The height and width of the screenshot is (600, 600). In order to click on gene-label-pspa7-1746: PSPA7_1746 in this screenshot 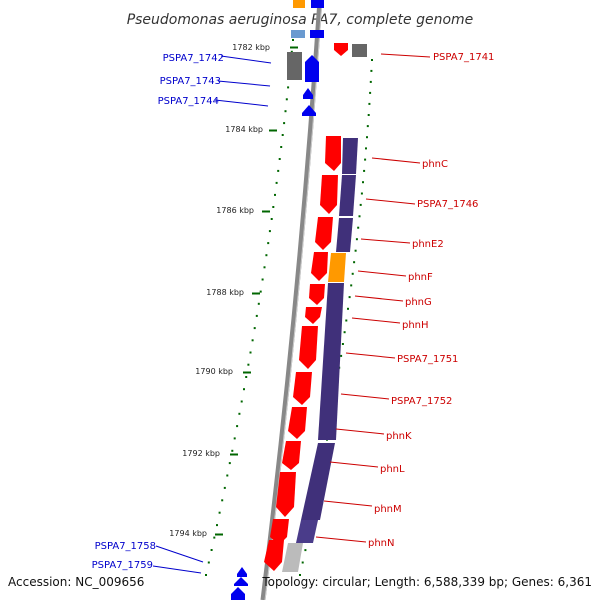, I will do `click(447, 204)`.